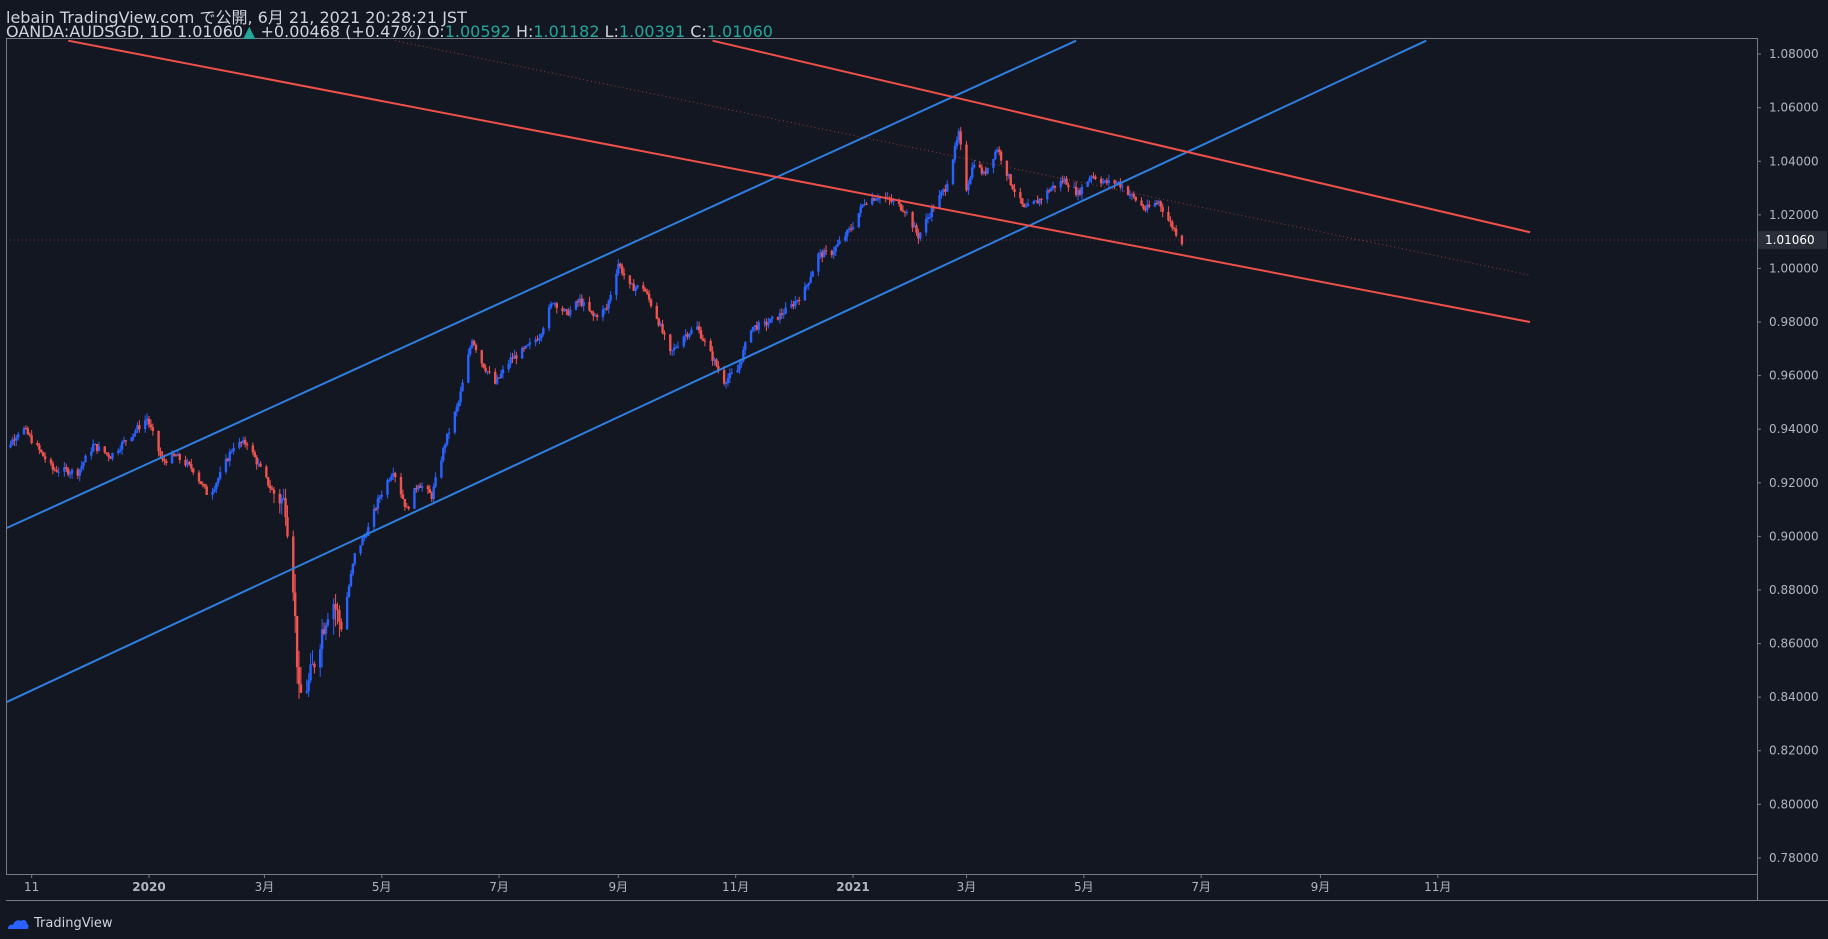 The width and height of the screenshot is (1828, 939). Describe the element at coordinates (382, 887) in the screenshot. I see `x-tick-label: 5月` at that location.